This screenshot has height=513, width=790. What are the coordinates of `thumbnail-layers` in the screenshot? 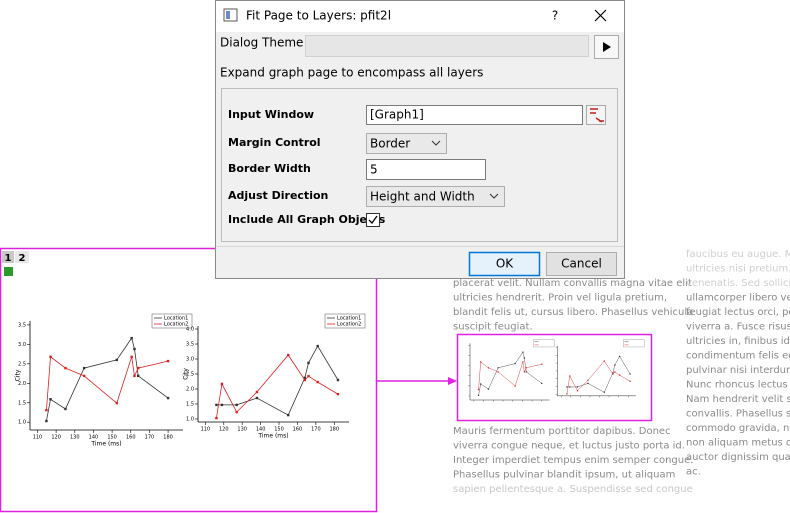 It's located at (556, 370).